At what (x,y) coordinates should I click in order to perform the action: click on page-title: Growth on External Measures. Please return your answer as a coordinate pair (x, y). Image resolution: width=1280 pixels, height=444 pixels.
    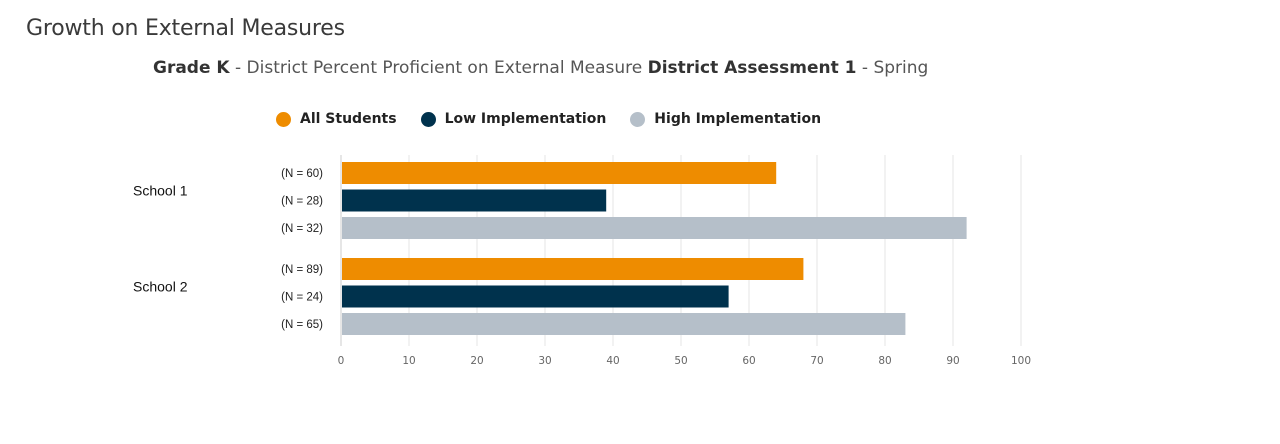
    Looking at the image, I should click on (185, 28).